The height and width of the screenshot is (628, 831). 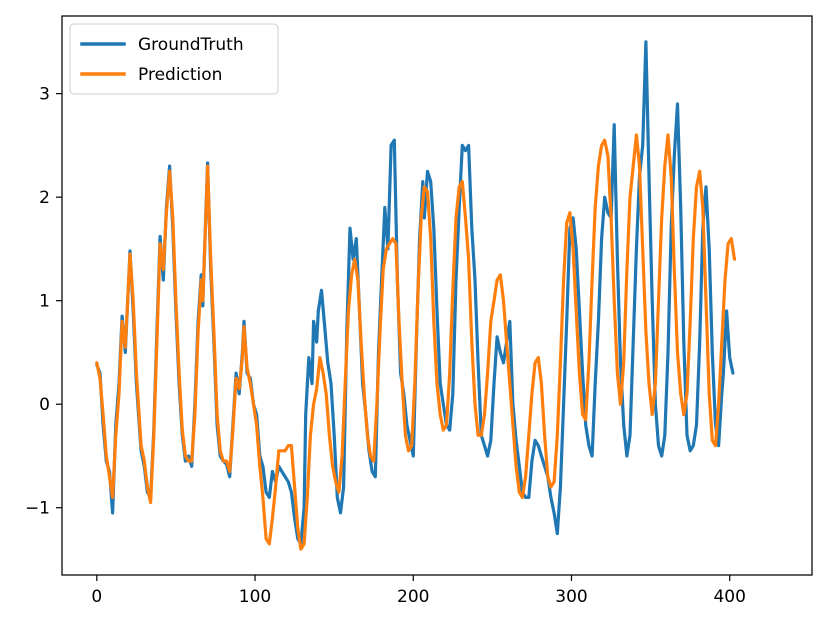 What do you see at coordinates (96, 597) in the screenshot?
I see `x-tick-label: 0` at bounding box center [96, 597].